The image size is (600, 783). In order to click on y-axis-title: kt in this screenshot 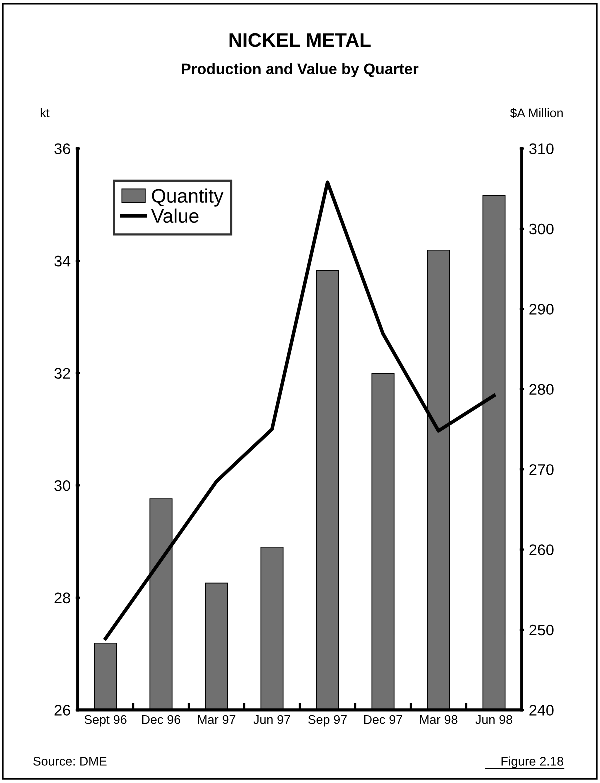, I will do `click(45, 113)`.